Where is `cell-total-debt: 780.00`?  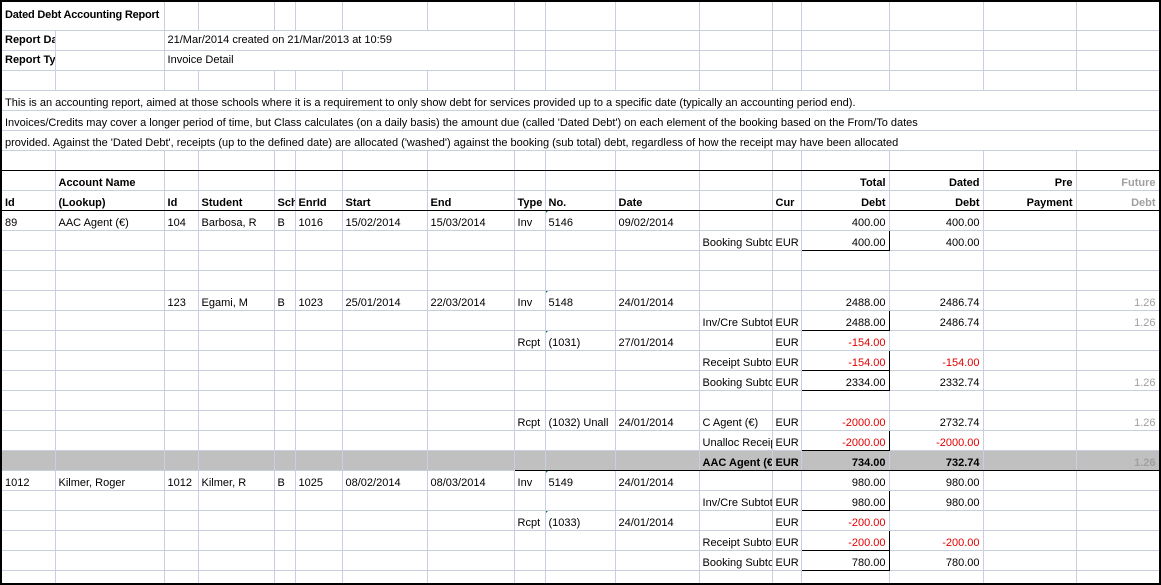
cell-total-debt: 780.00 is located at coordinates (845, 560).